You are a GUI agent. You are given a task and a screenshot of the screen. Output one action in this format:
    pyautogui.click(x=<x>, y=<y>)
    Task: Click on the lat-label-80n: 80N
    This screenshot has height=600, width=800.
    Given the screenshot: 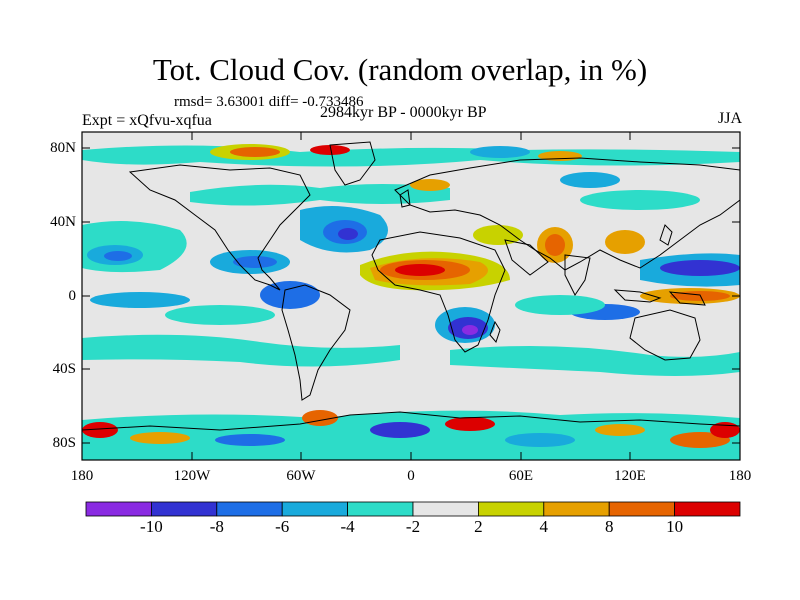 What is the action you would take?
    pyautogui.click(x=63, y=148)
    